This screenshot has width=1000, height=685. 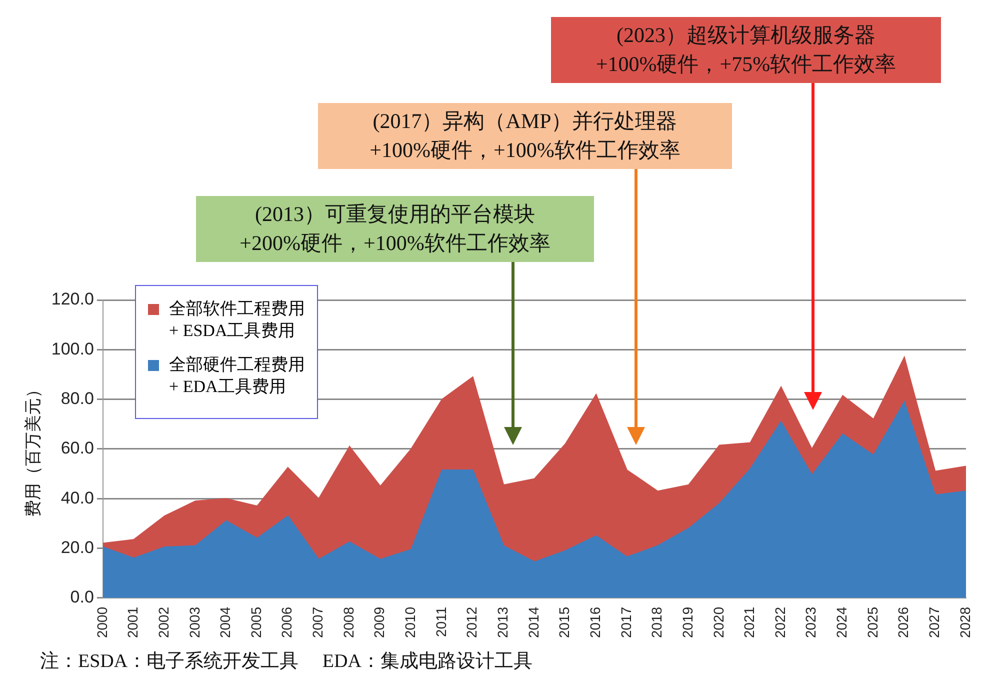 I want to click on y-tick-label: 20.0, so click(x=77, y=547).